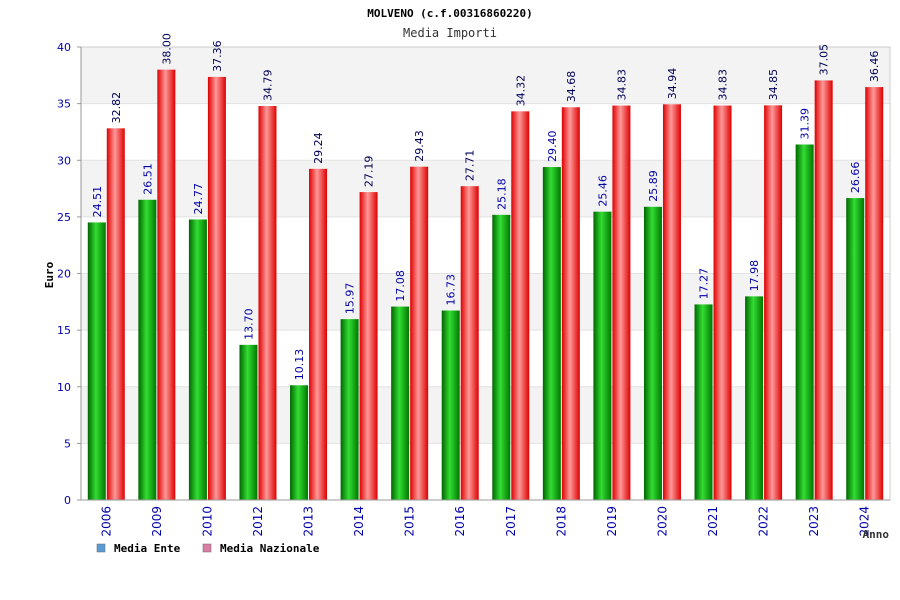 This screenshot has width=900, height=600. Describe the element at coordinates (450, 405) in the screenshot. I see `bar-media-ente-2016` at that location.